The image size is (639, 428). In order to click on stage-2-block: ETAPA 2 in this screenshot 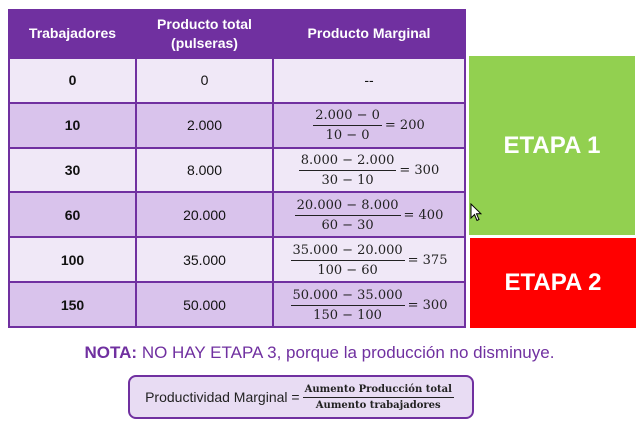, I will do `click(553, 283)`.